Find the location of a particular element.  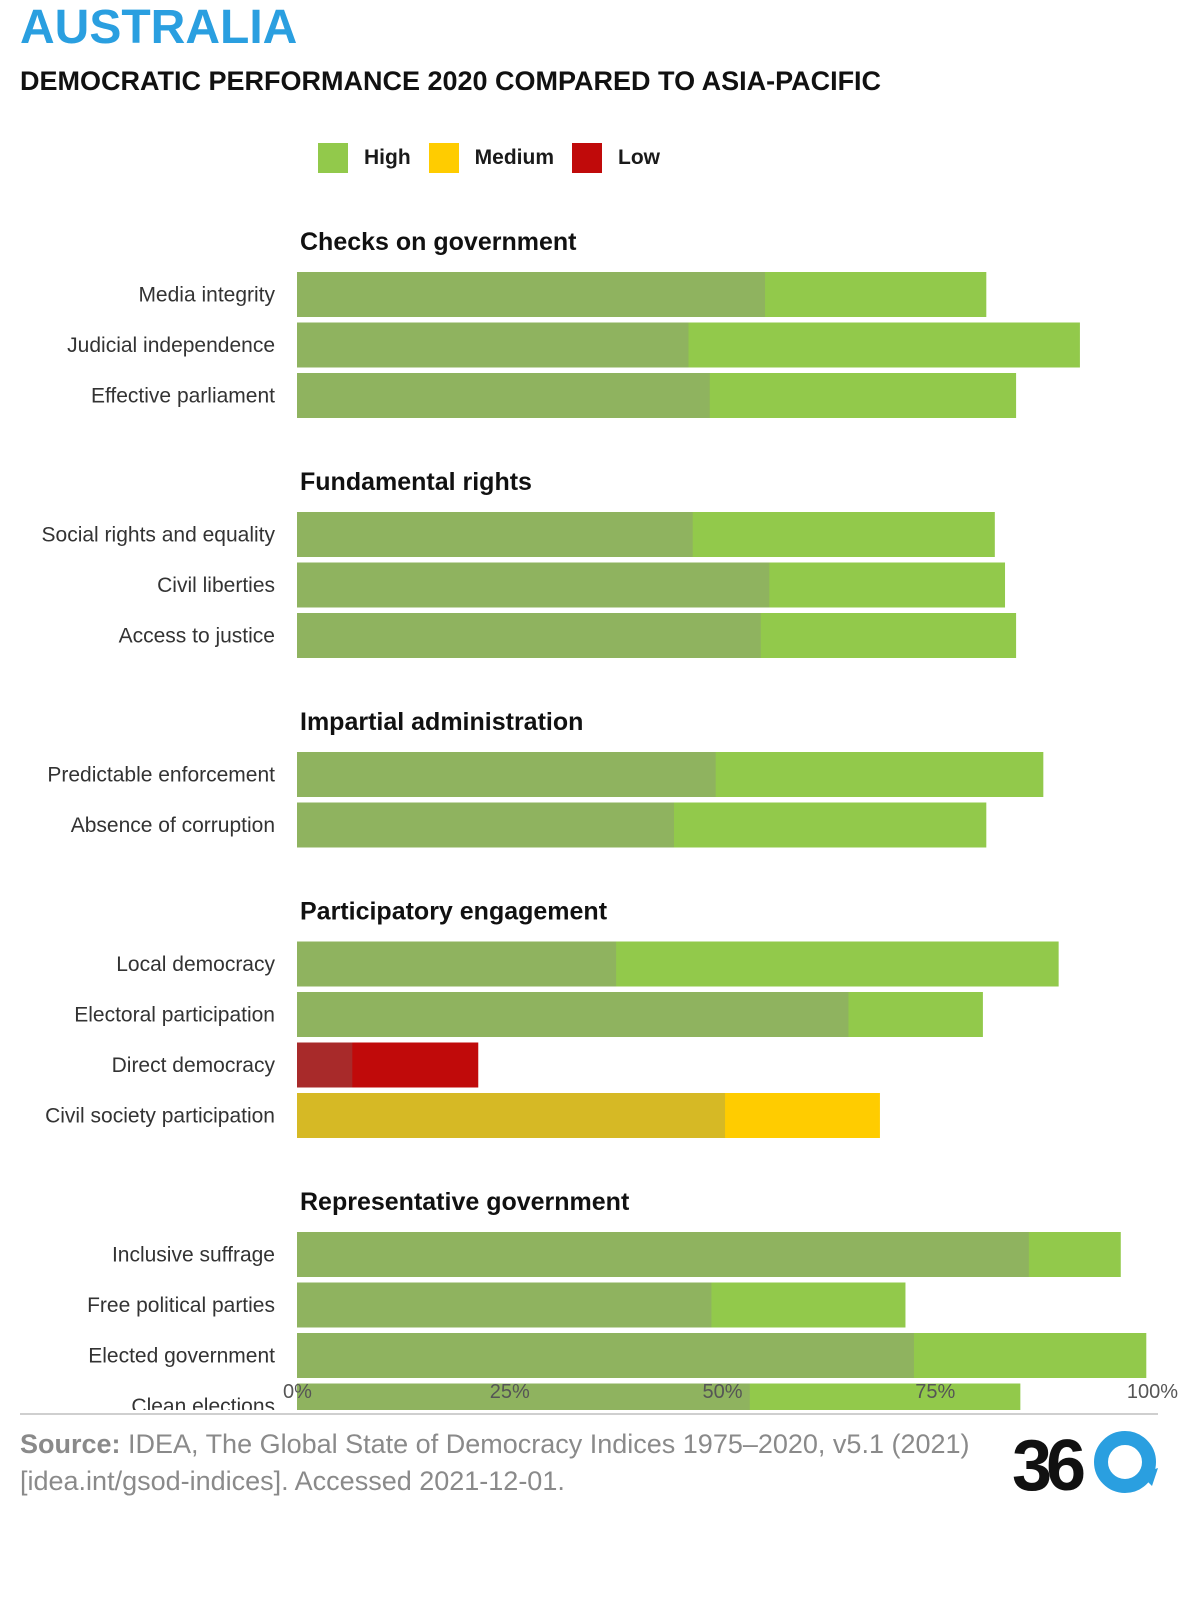

row-label: Electoral participation is located at coordinates (174, 1015).